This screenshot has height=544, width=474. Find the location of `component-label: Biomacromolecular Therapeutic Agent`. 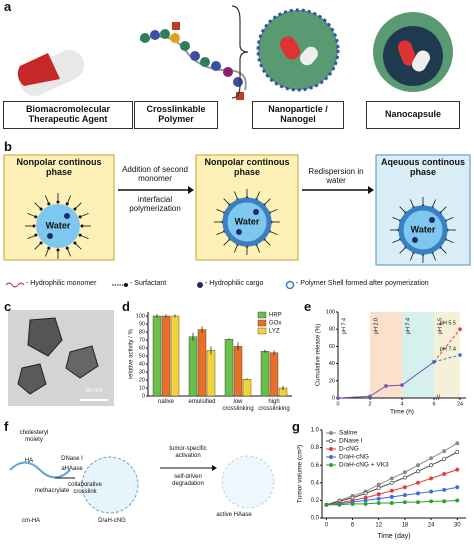

component-label: Biomacromolecular Therapeutic Agent is located at coordinates (68, 115).